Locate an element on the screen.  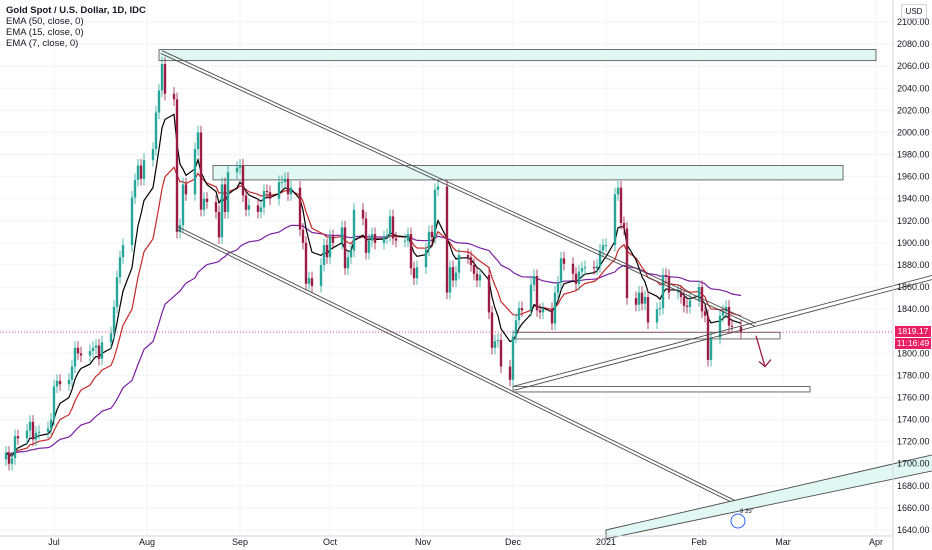
symbol-title: Gold Spot / U.S. Dollar, 1D, IDC is located at coordinates (76, 10).